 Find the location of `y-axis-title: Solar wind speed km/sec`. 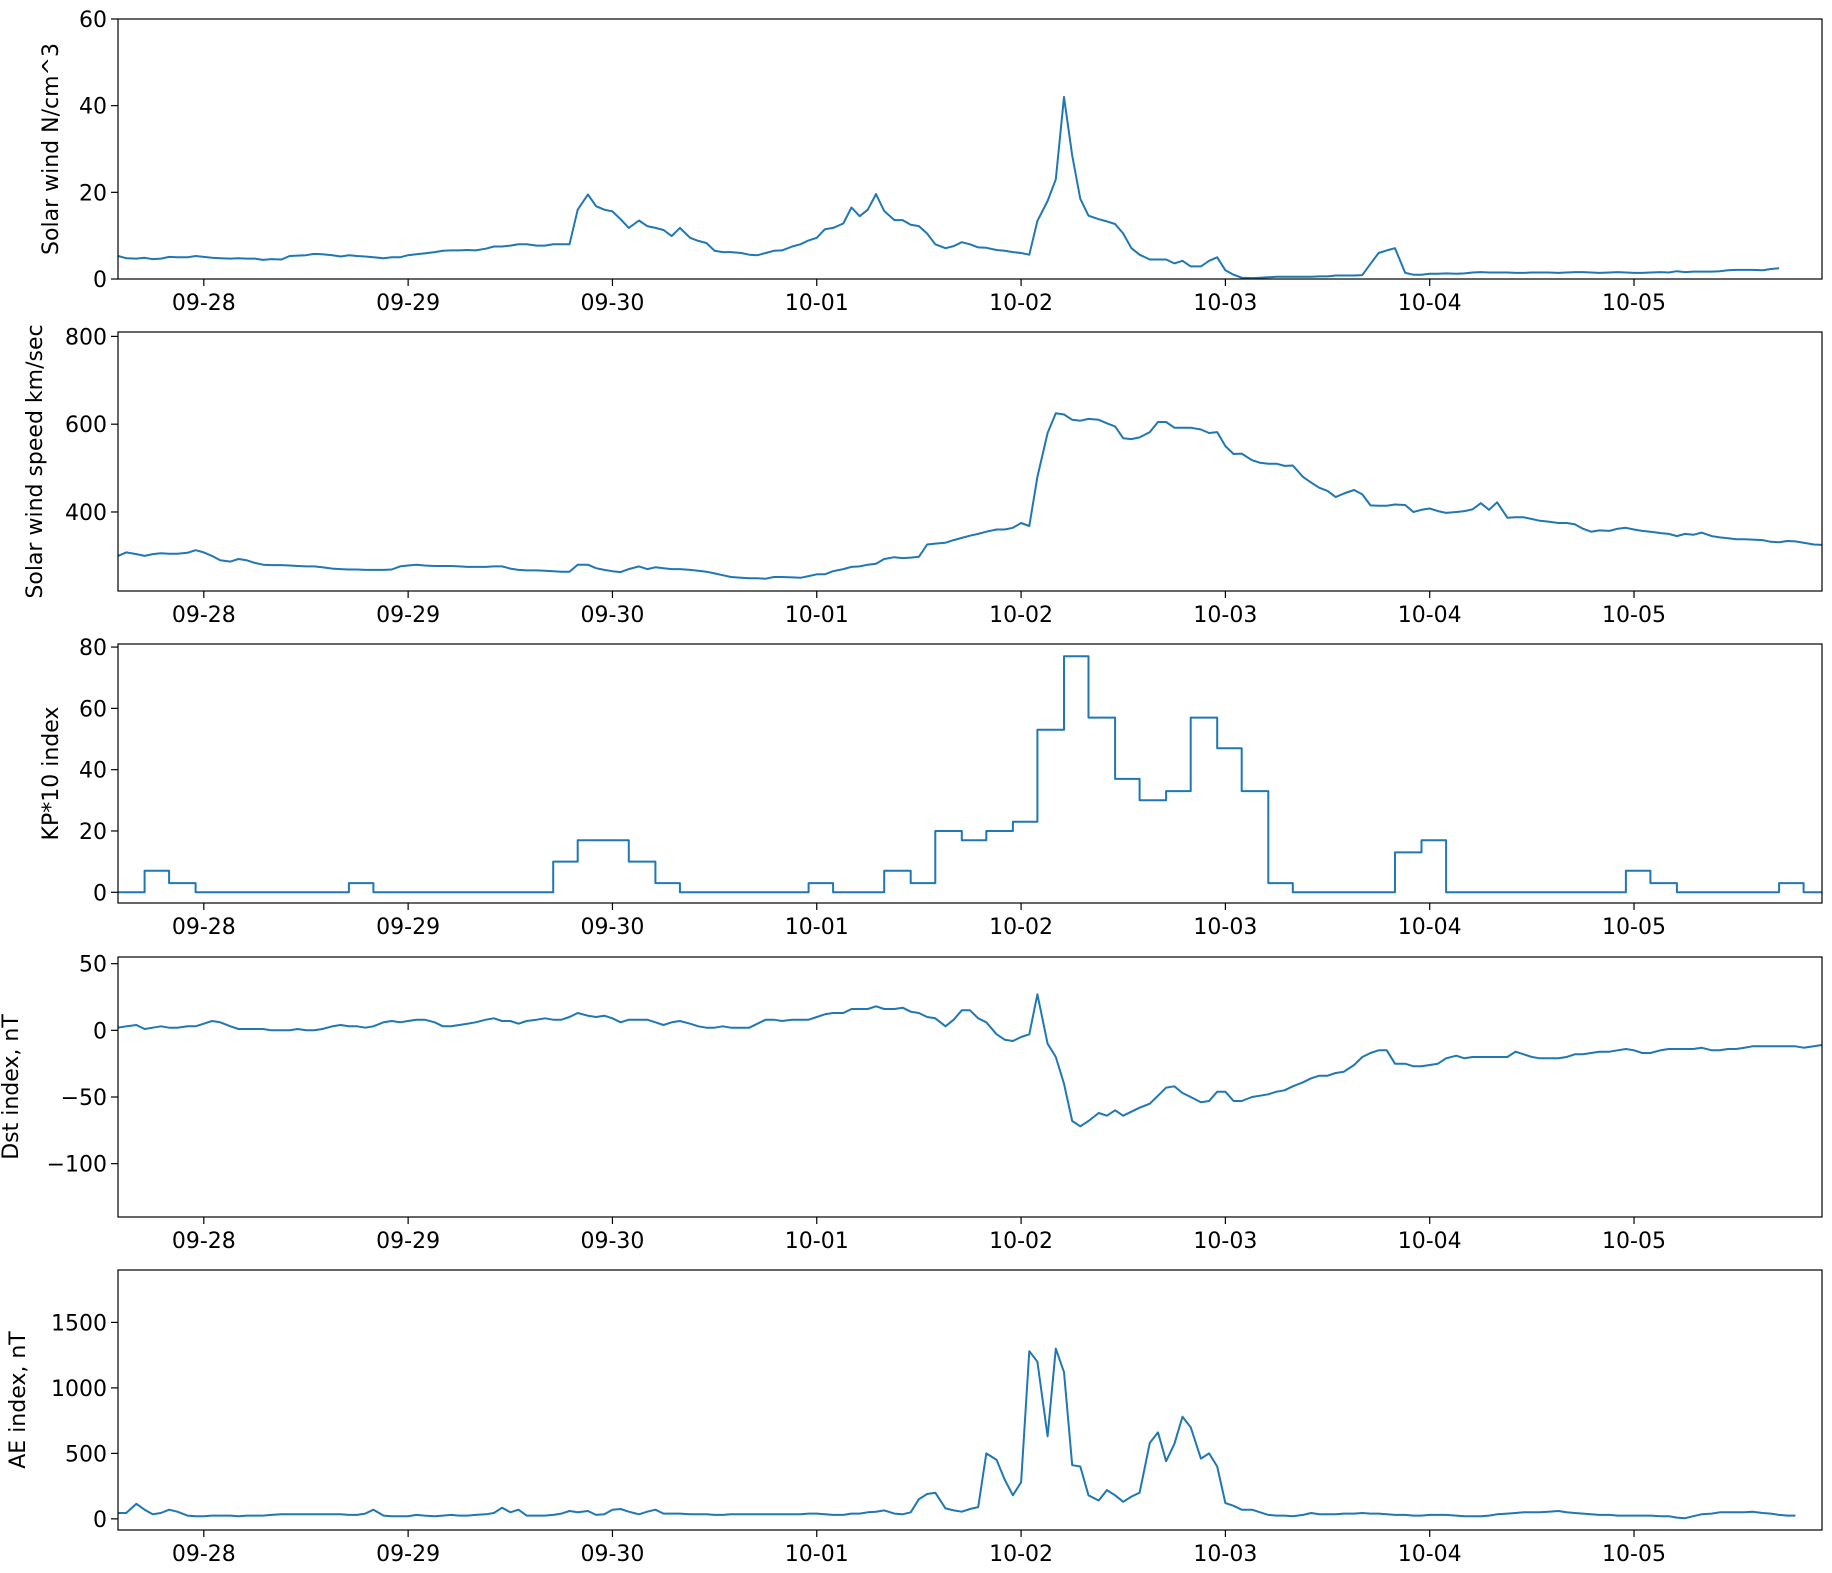

y-axis-title: Solar wind speed km/sec is located at coordinates (35, 461).